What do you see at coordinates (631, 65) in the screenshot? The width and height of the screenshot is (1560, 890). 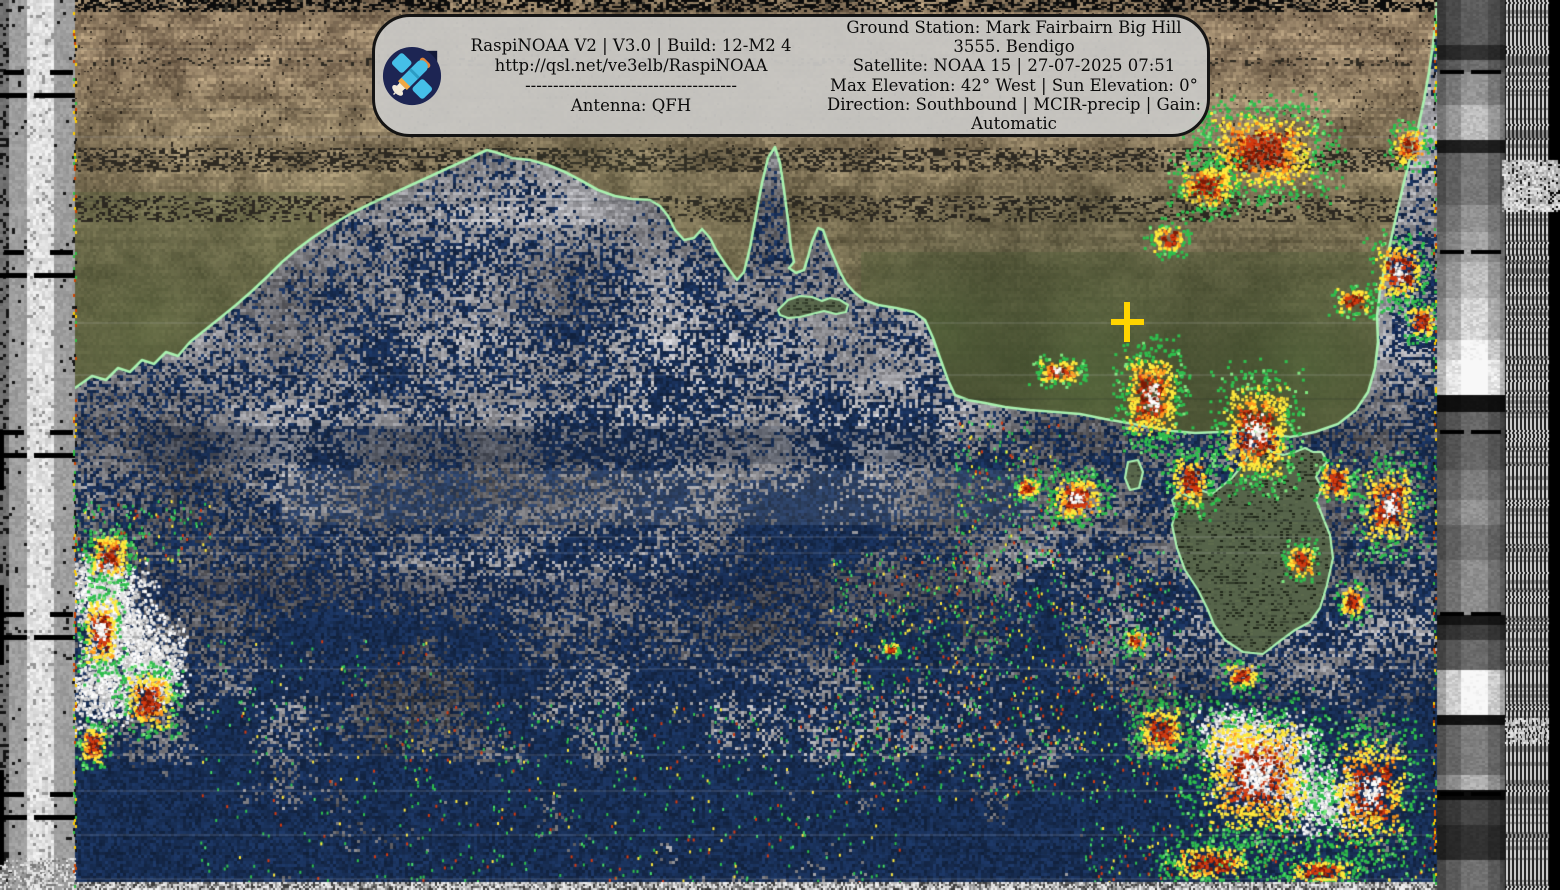 I see `app-url: http://qsl.net/ve3elb/RaspiNOAA` at bounding box center [631, 65].